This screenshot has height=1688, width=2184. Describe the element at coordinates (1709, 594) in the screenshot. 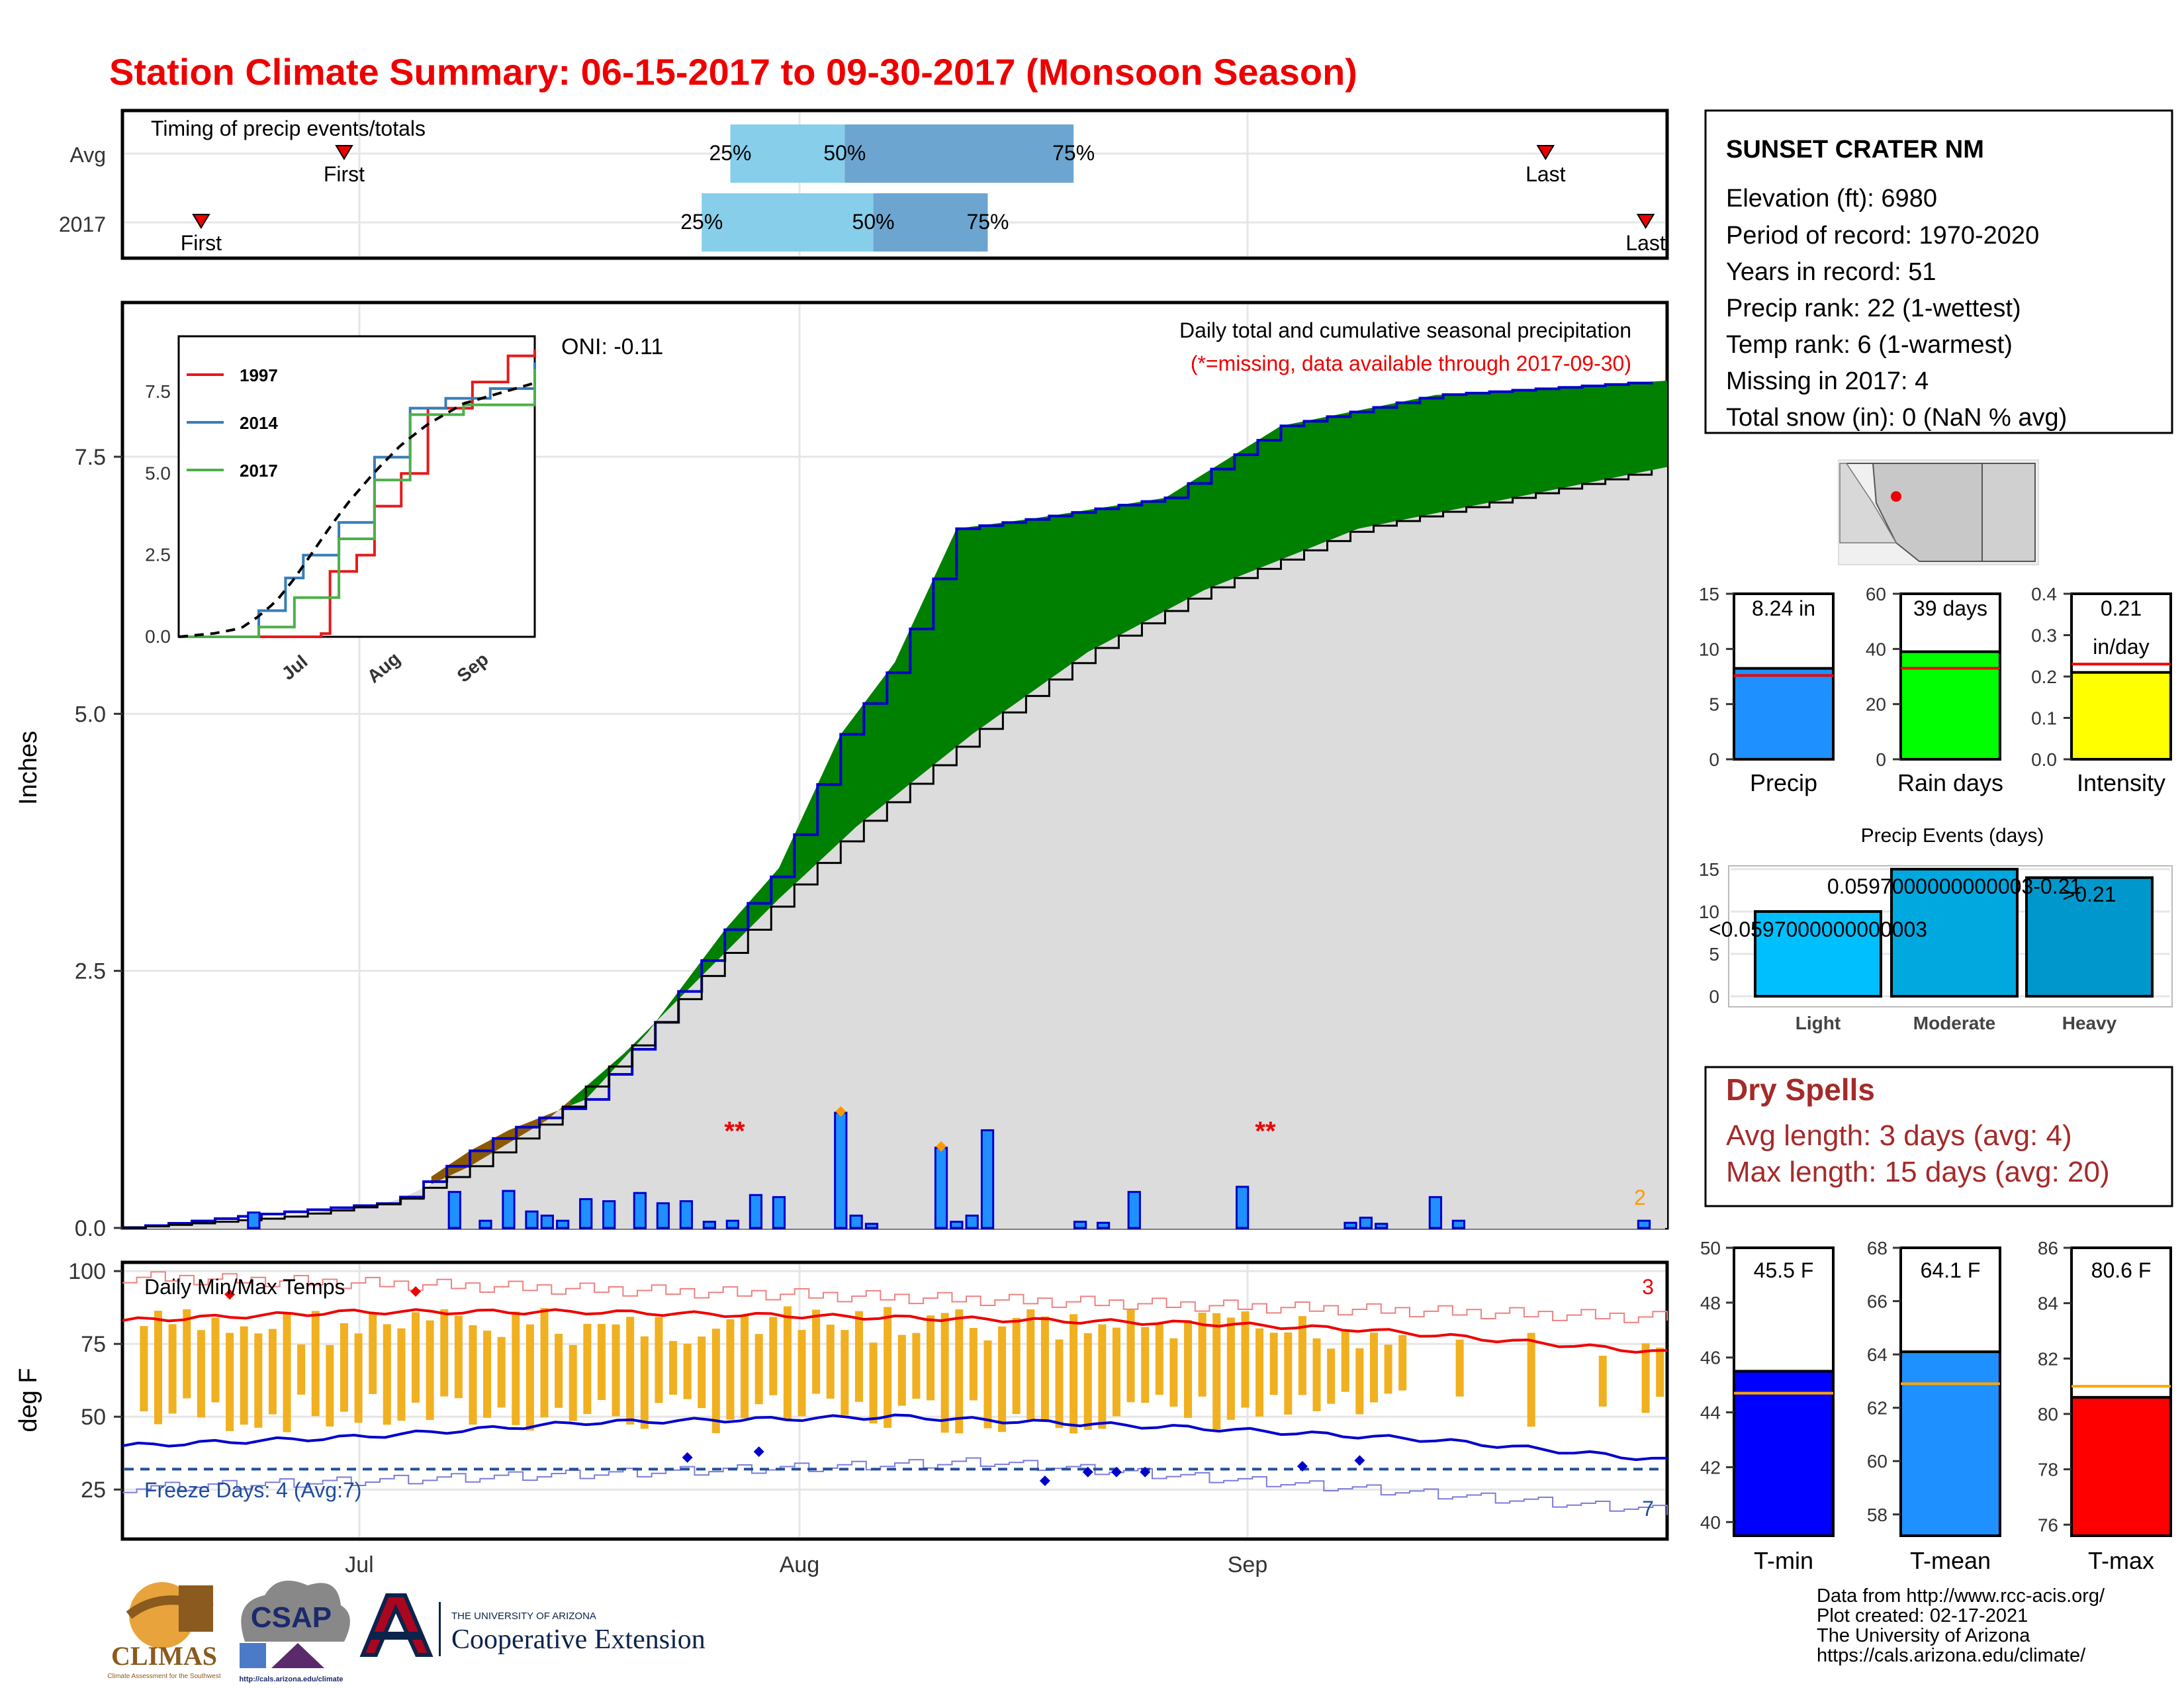

I see `summary-y-tick: 15` at that location.